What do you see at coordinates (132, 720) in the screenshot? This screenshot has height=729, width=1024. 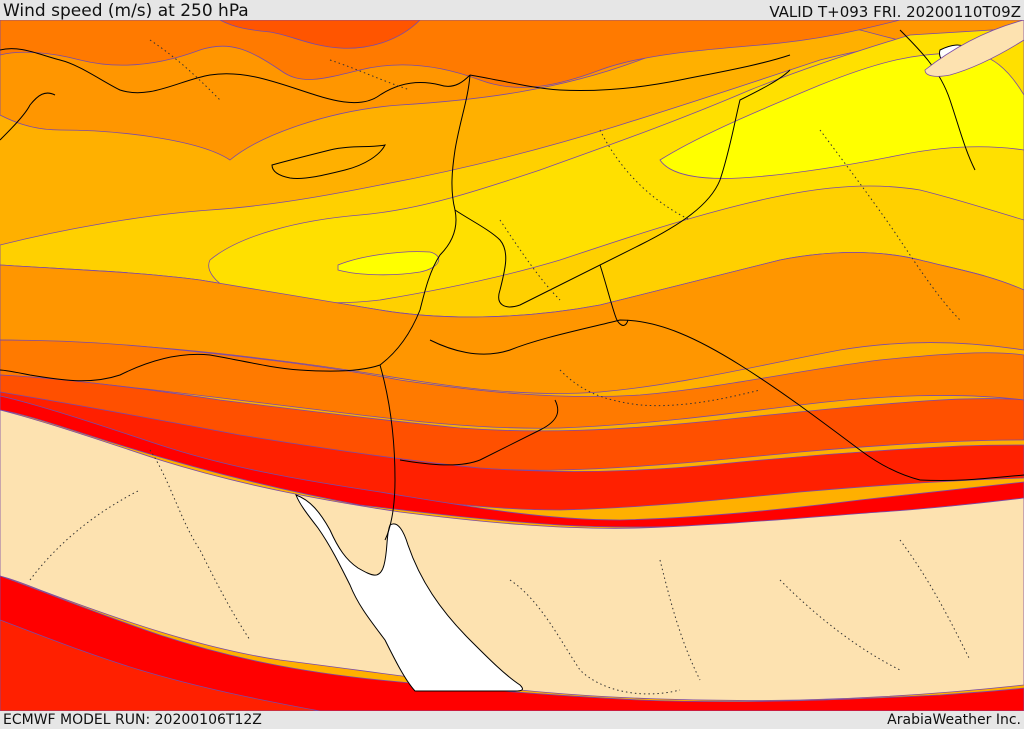 I see `model-run: ECMWF MODEL RUN: 20200106T12Z` at bounding box center [132, 720].